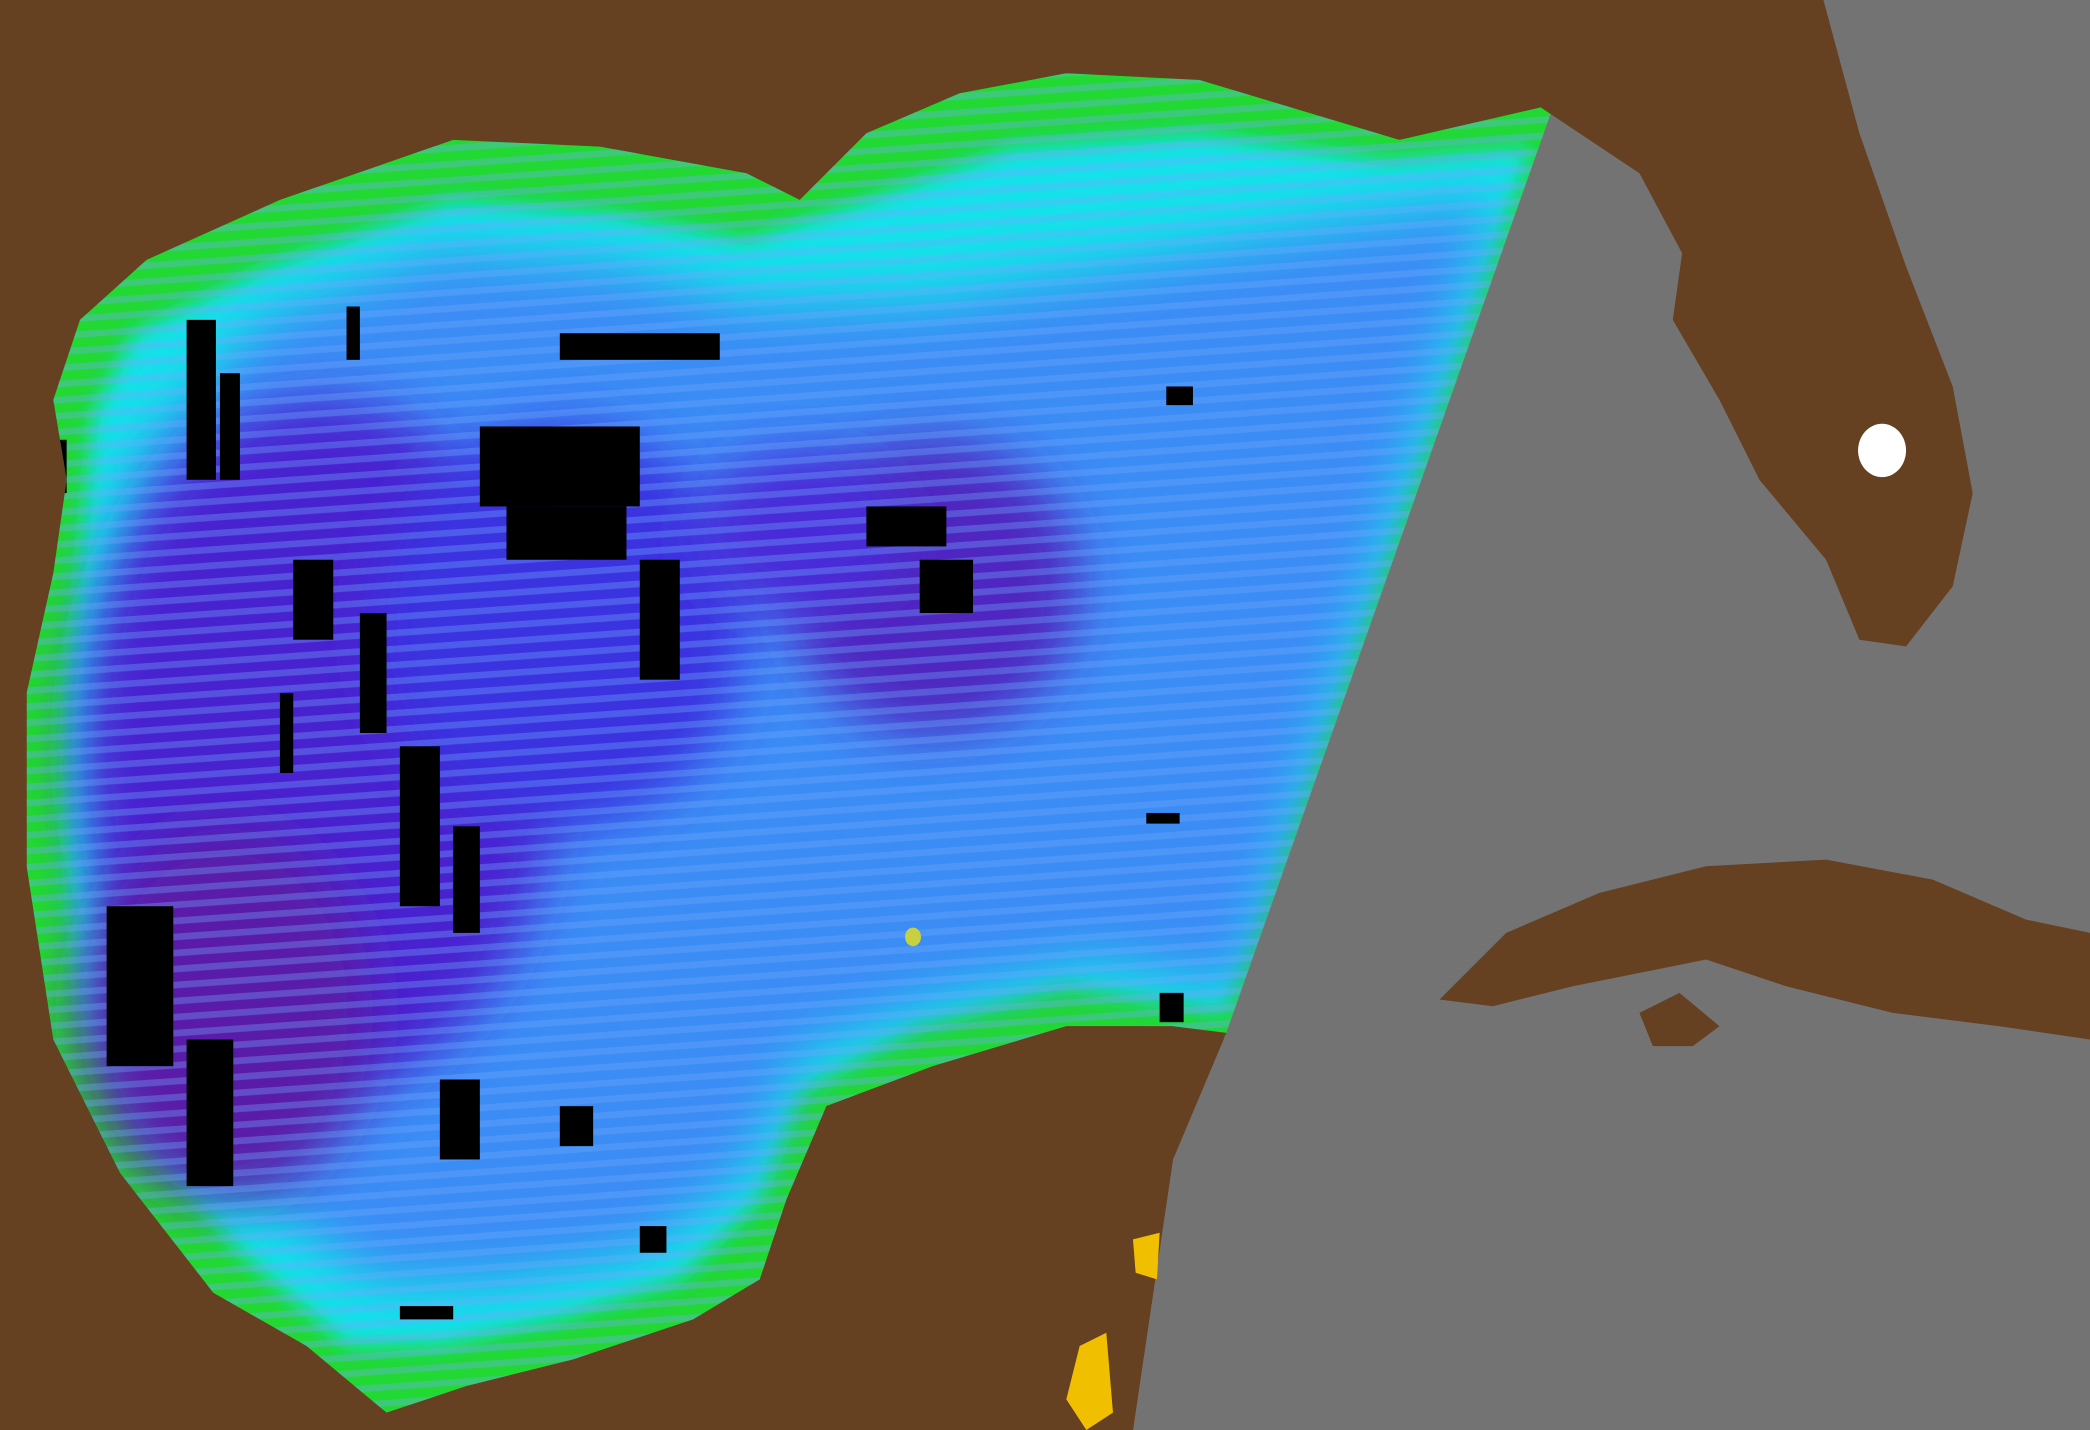 This screenshot has height=1430, width=2090. I want to click on yucatan, so click(1026, 1228).